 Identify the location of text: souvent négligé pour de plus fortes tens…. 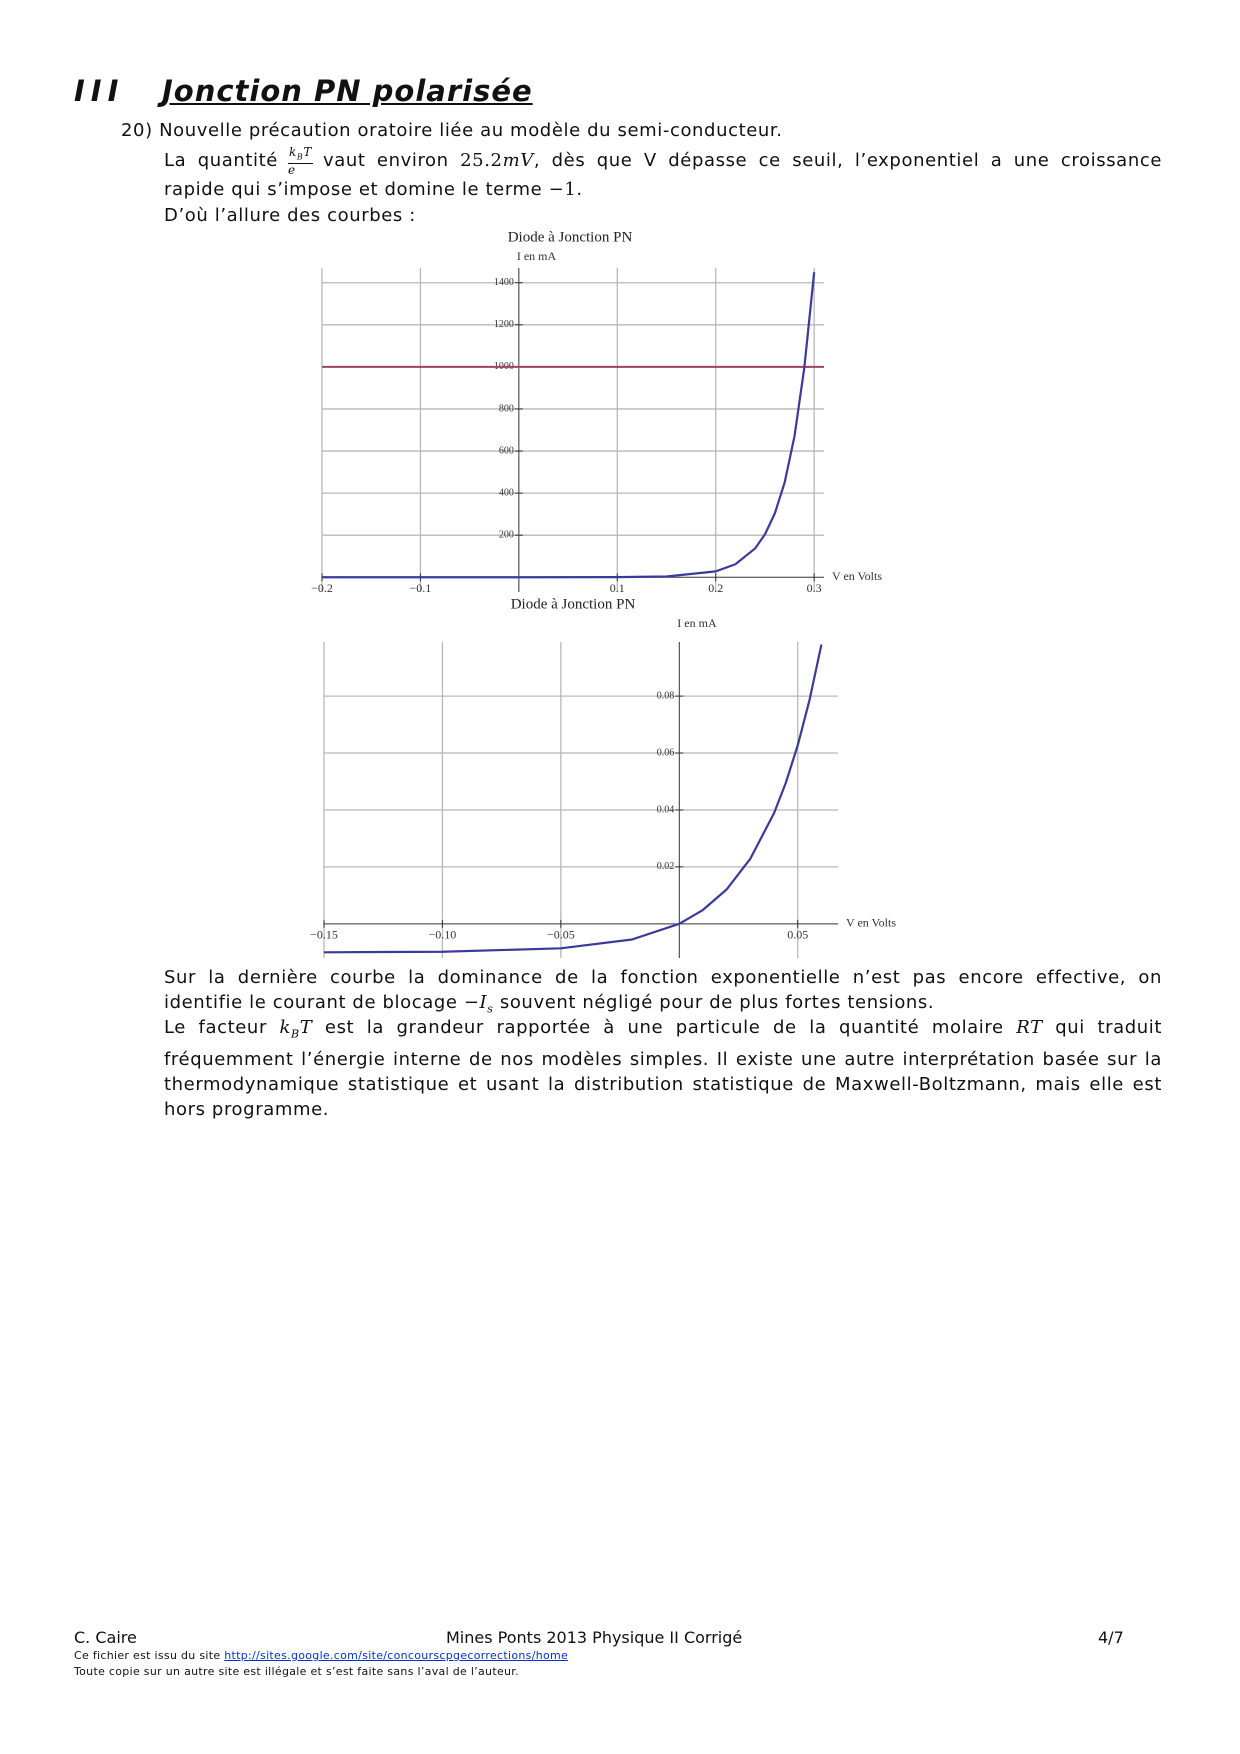
(717, 1002).